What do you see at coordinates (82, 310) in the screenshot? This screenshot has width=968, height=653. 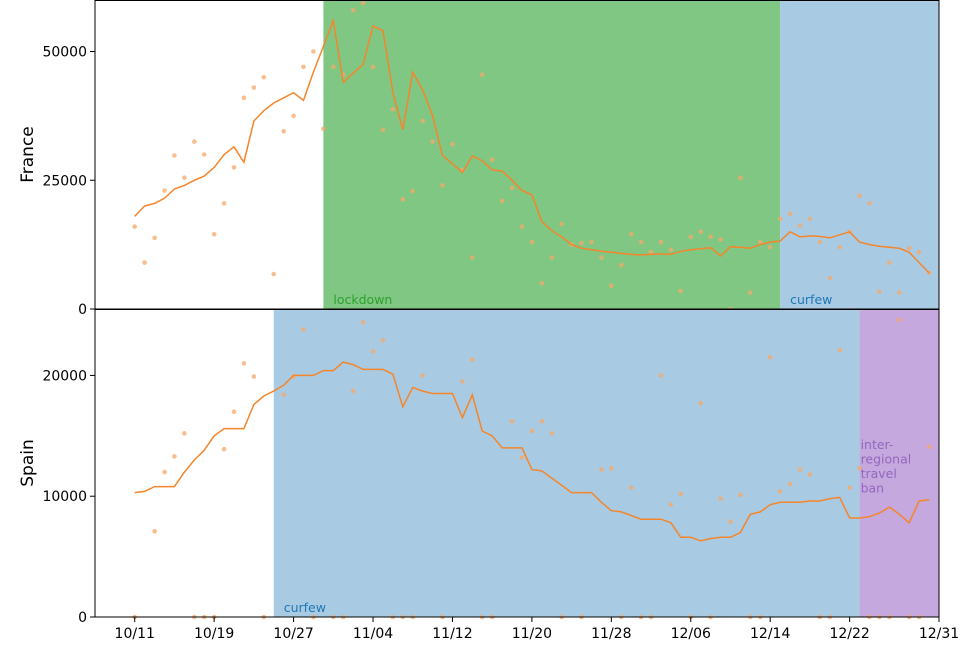 I see `france-ytick-label: 0` at bounding box center [82, 310].